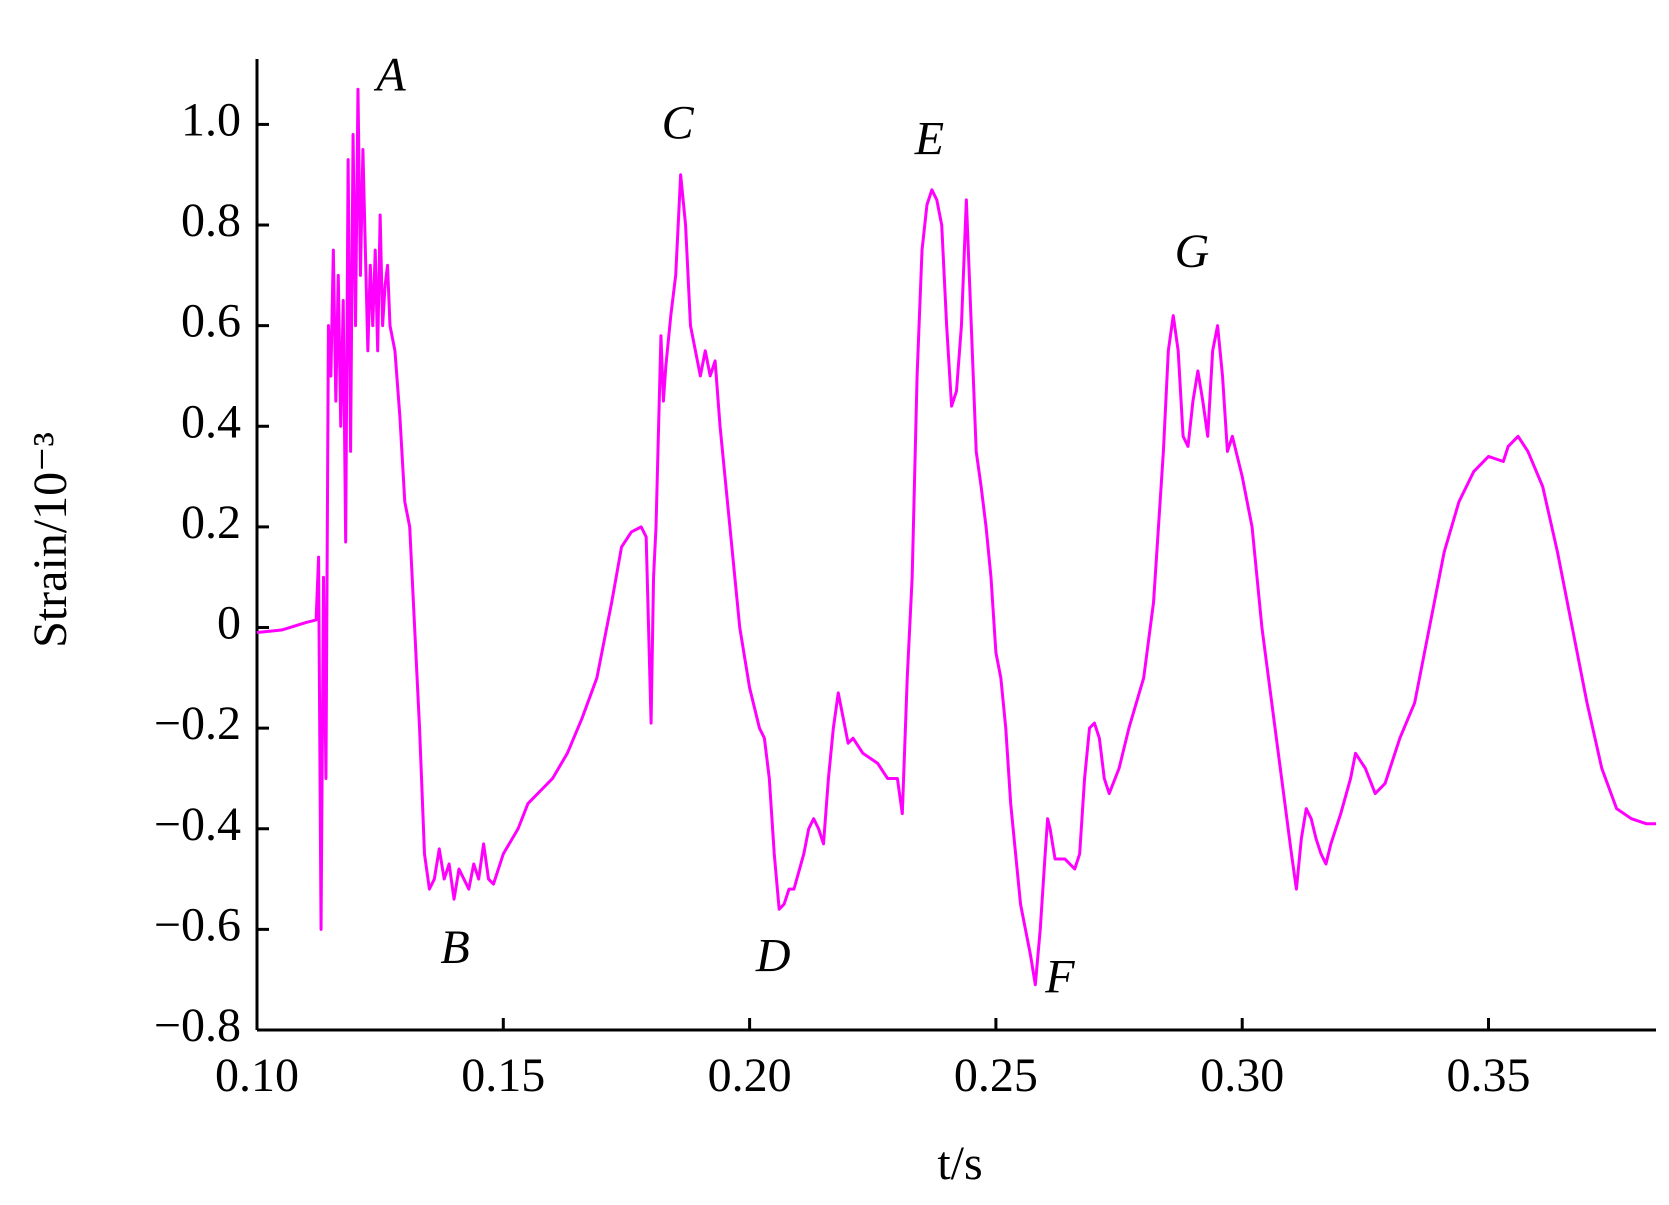 This screenshot has width=1669, height=1205. I want to click on x-tick-label: 0.30, so click(1242, 1075).